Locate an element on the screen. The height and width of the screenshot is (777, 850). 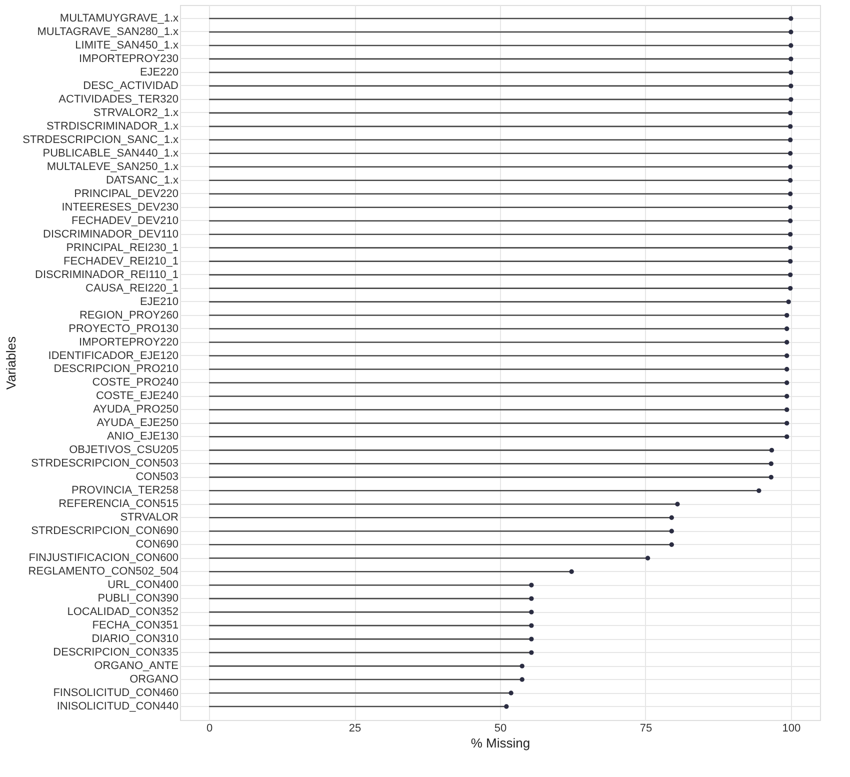
y-tick-label: ACTIVIDADES_TER320 is located at coordinates (118, 99).